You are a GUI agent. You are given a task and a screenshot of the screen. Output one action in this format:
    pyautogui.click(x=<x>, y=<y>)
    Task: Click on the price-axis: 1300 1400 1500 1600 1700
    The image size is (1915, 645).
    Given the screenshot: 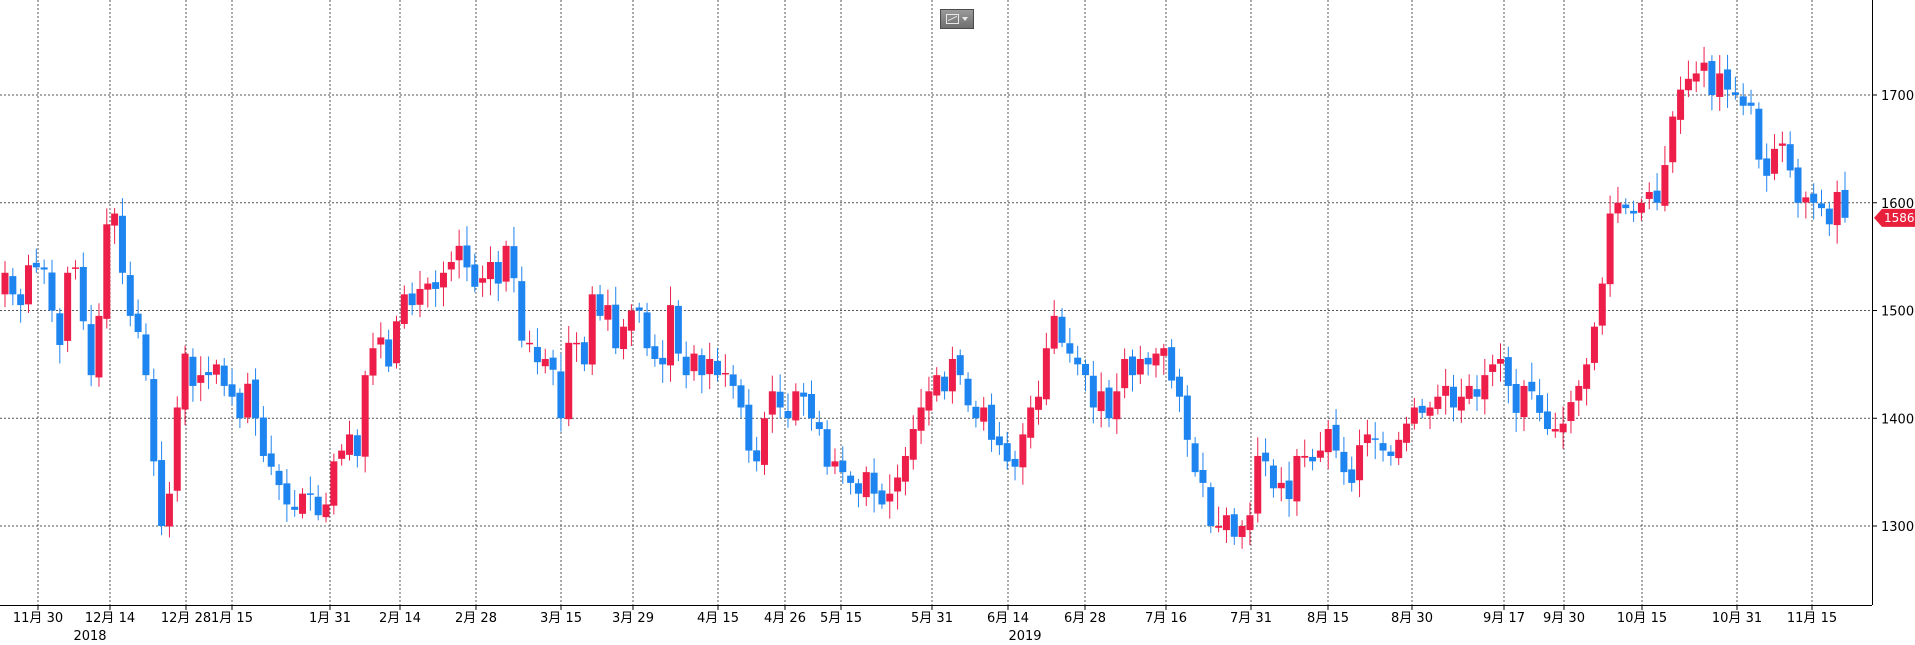 What is the action you would take?
    pyautogui.click(x=1893, y=302)
    